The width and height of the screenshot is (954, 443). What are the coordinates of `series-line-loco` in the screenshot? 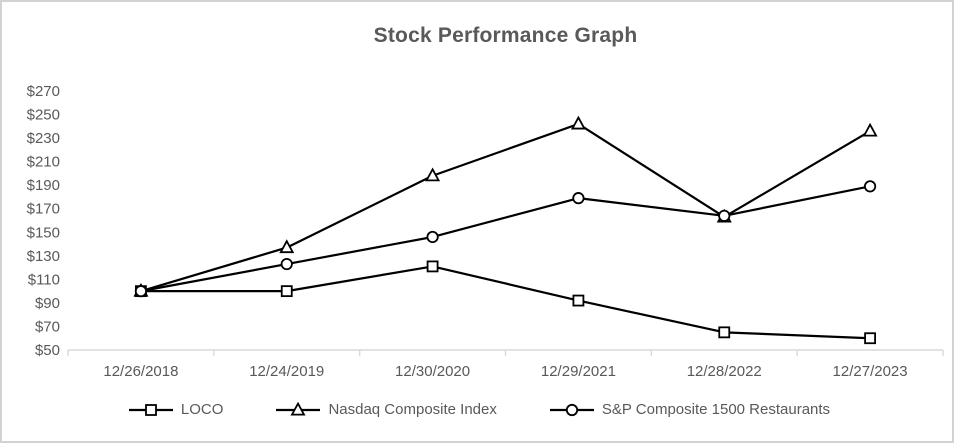 It's located at (505, 302).